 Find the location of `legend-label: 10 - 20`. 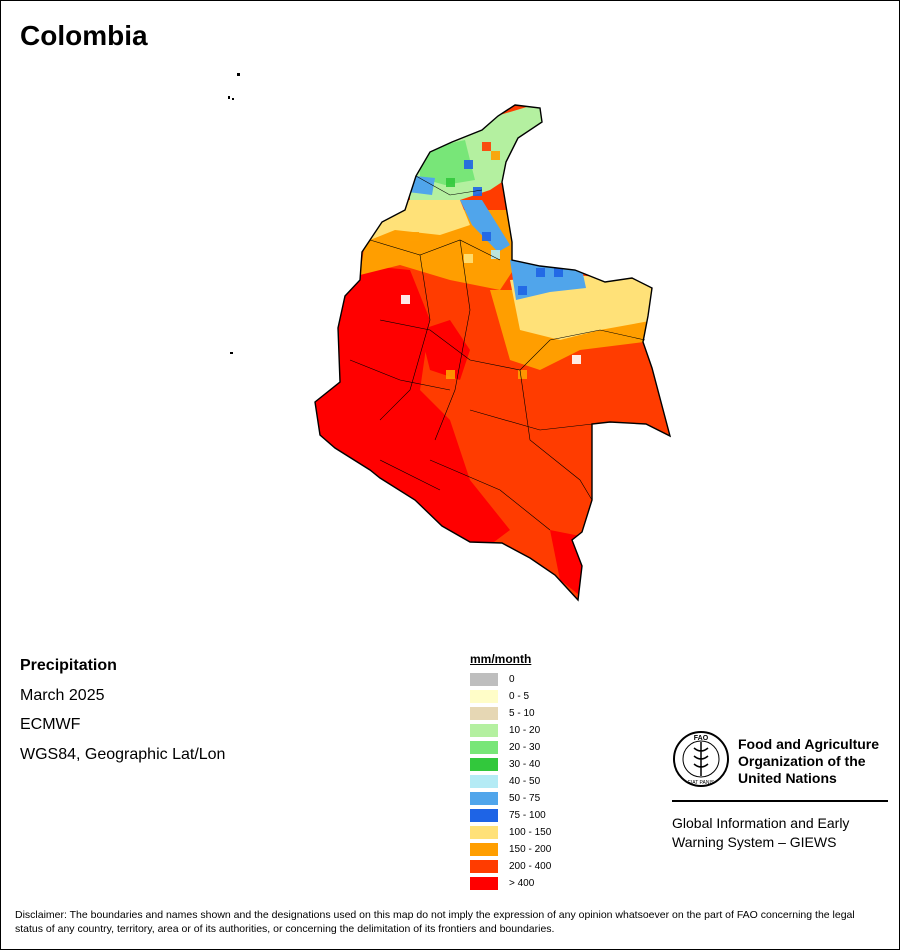

legend-label: 10 - 20 is located at coordinates (525, 730).